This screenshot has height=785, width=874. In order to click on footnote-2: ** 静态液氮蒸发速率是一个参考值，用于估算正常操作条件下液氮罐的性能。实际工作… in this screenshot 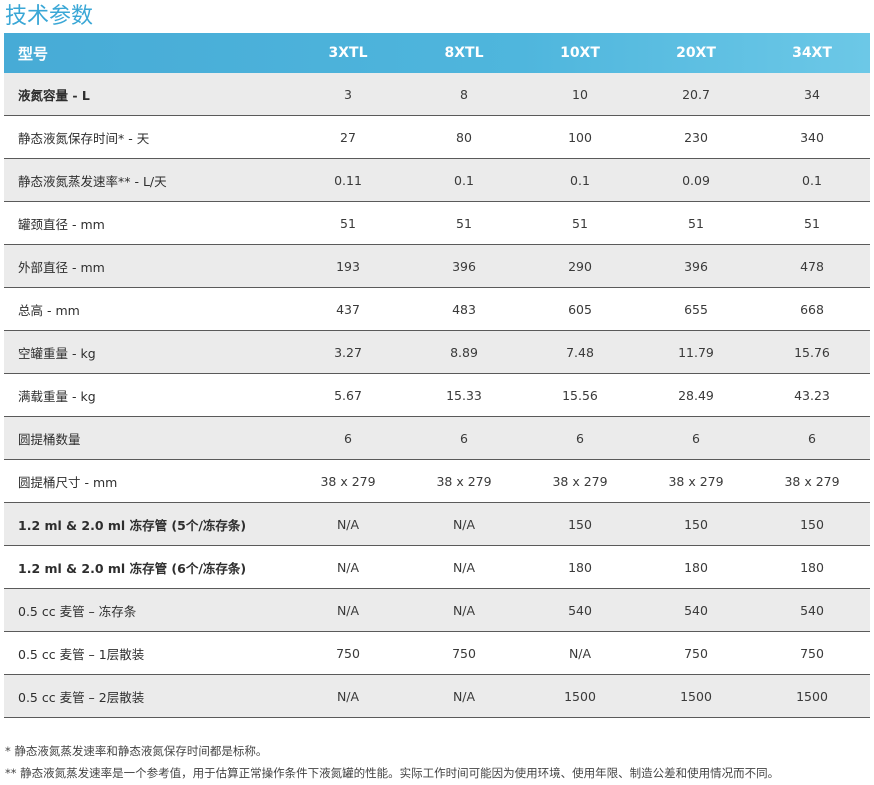, I will do `click(392, 773)`.